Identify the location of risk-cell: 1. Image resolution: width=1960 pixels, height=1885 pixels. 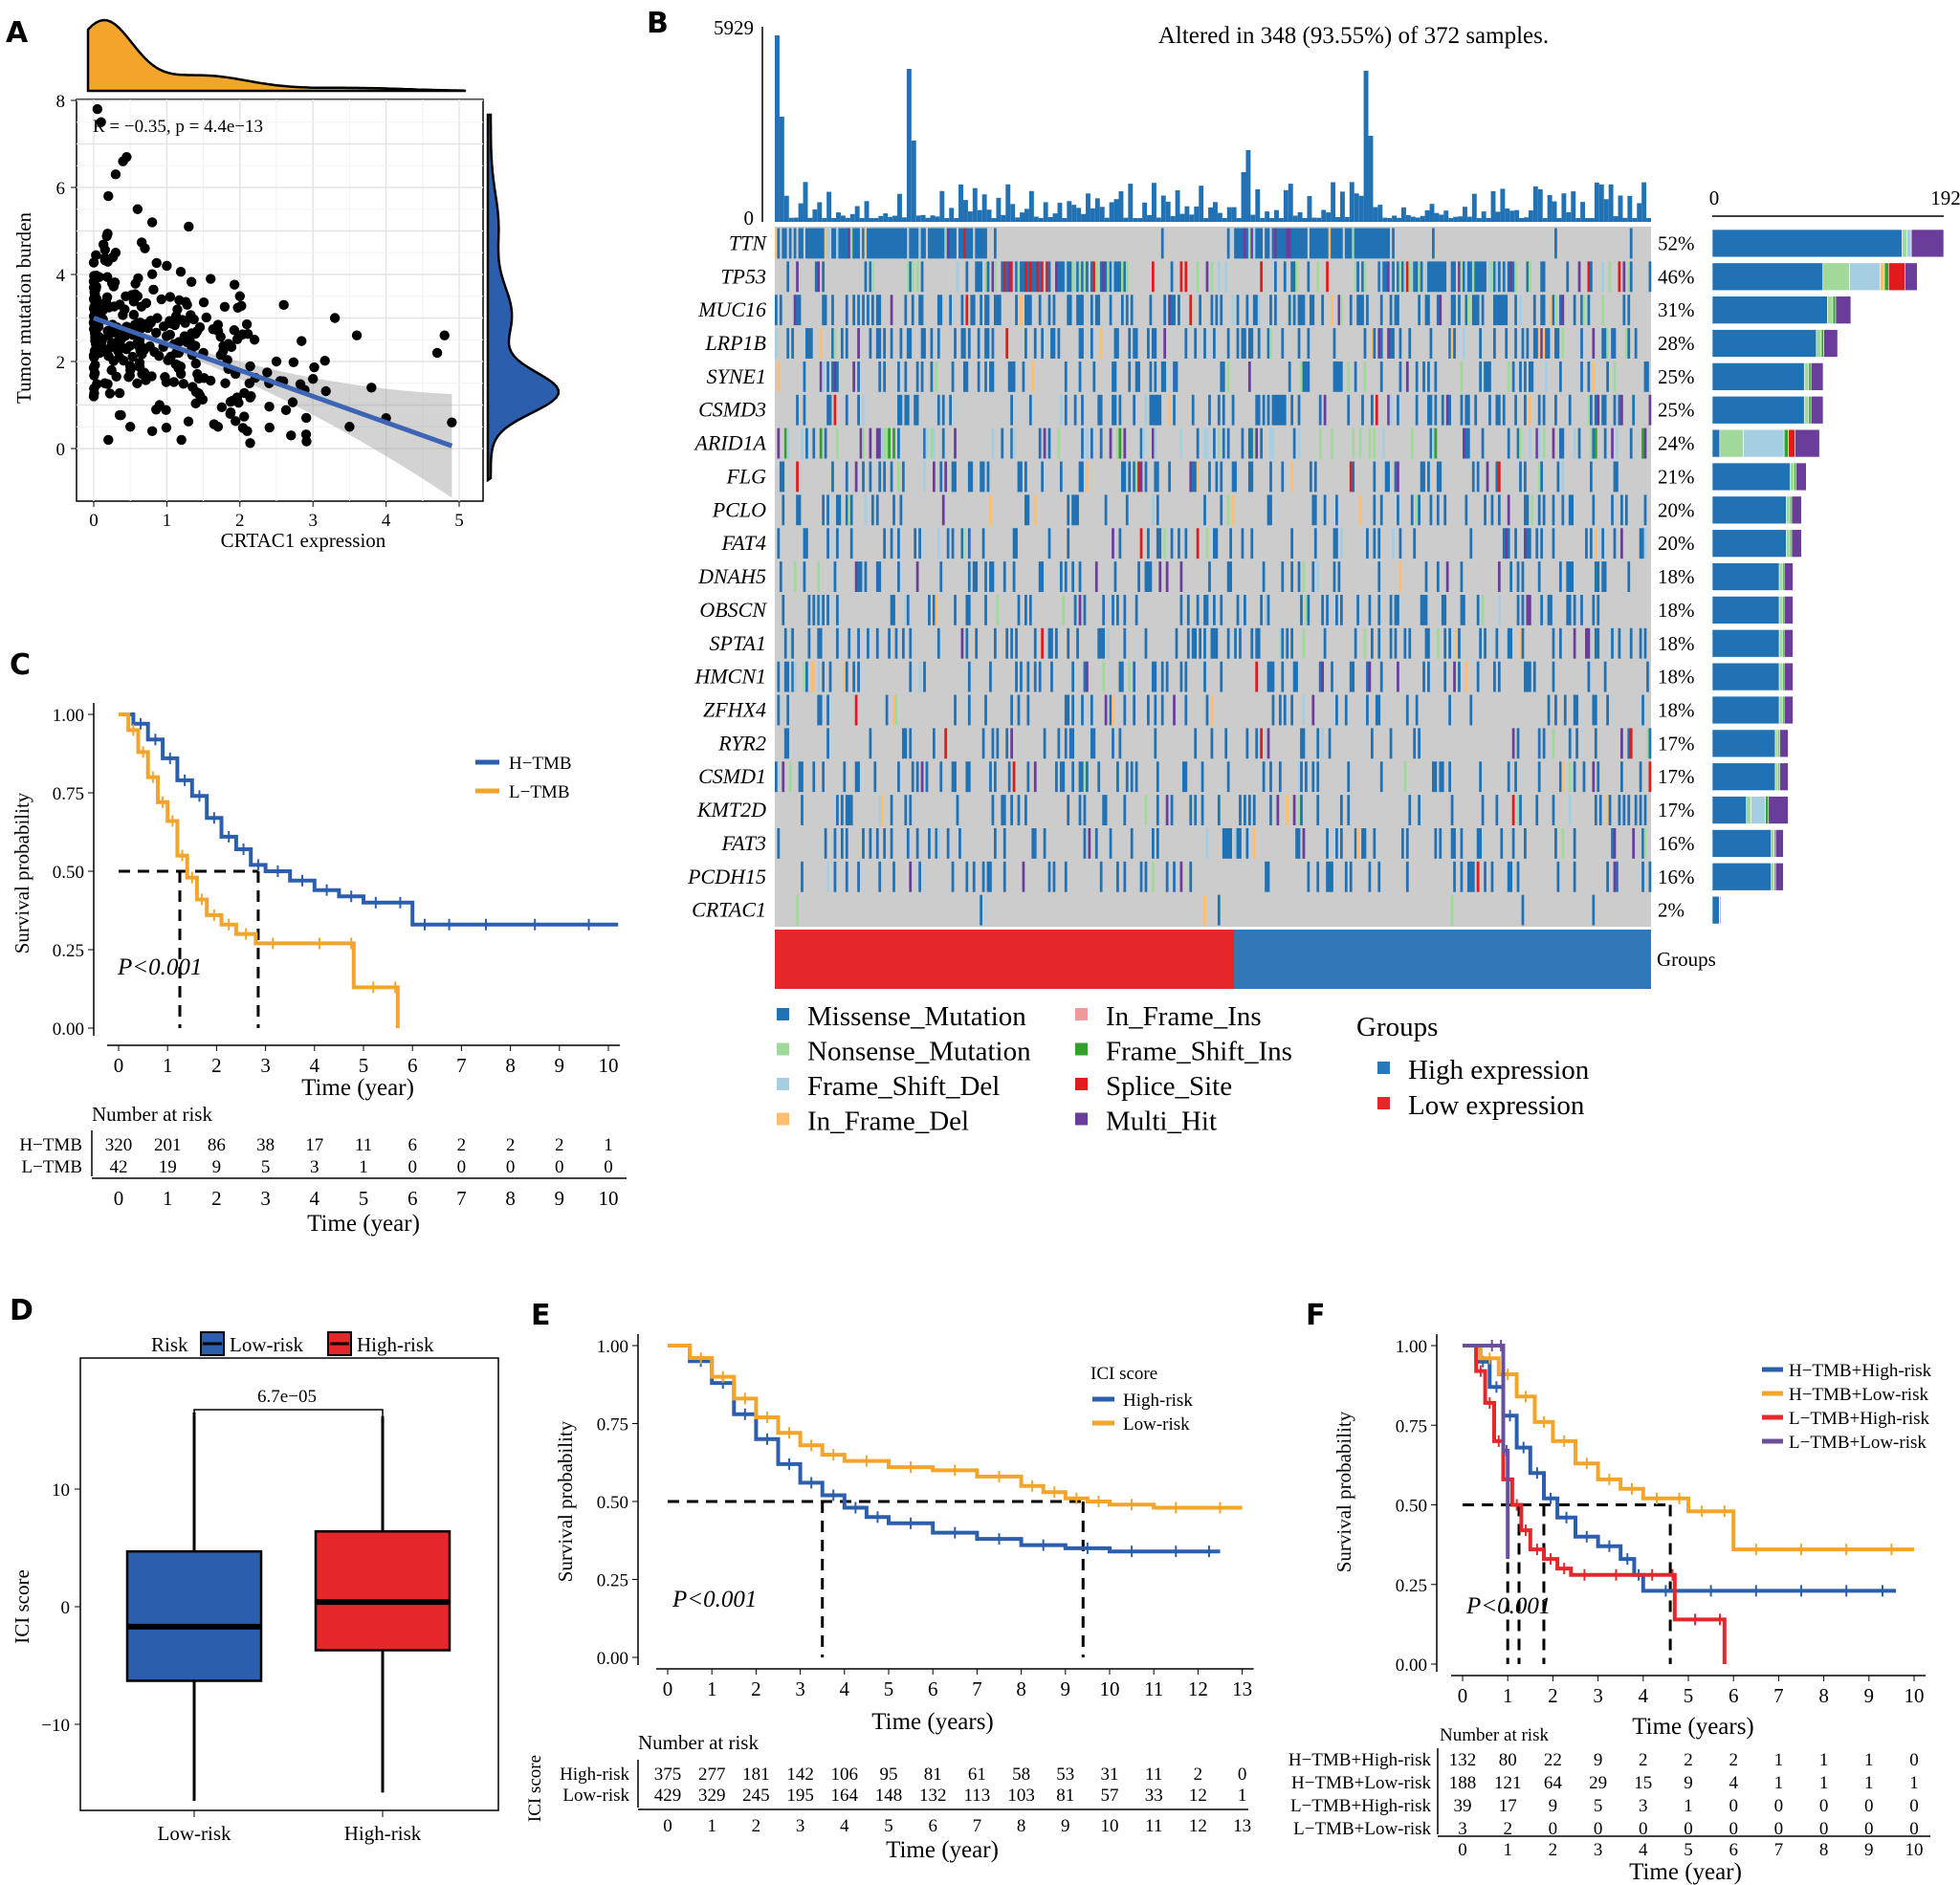
(1824, 1760).